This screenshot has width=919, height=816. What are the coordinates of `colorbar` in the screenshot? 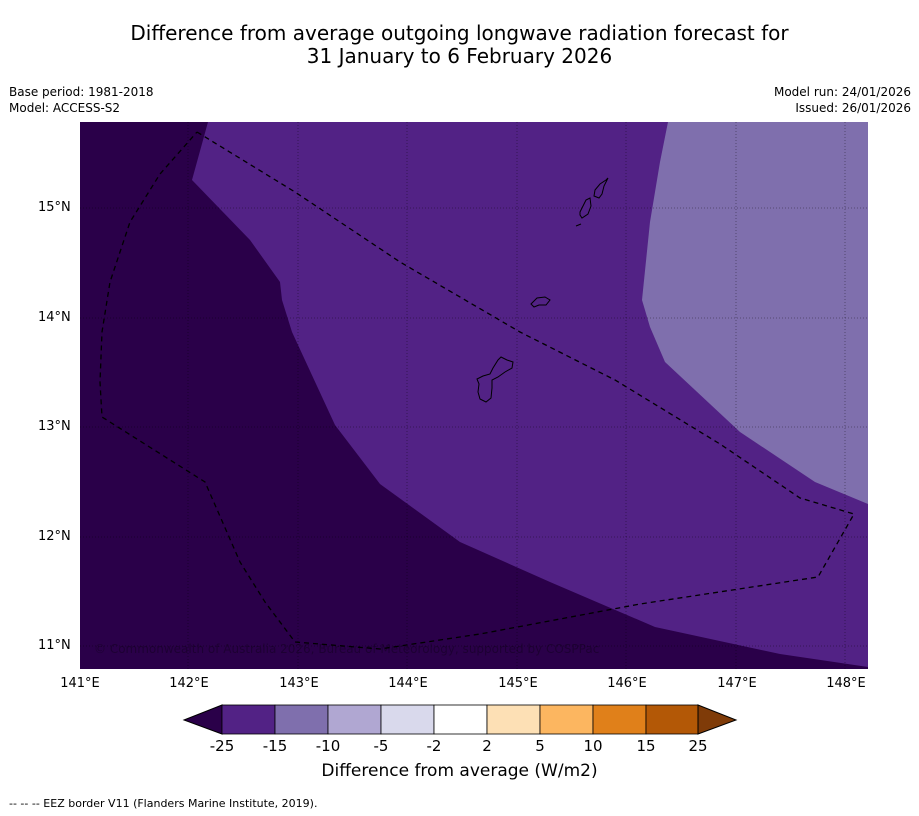 It's located at (460, 719).